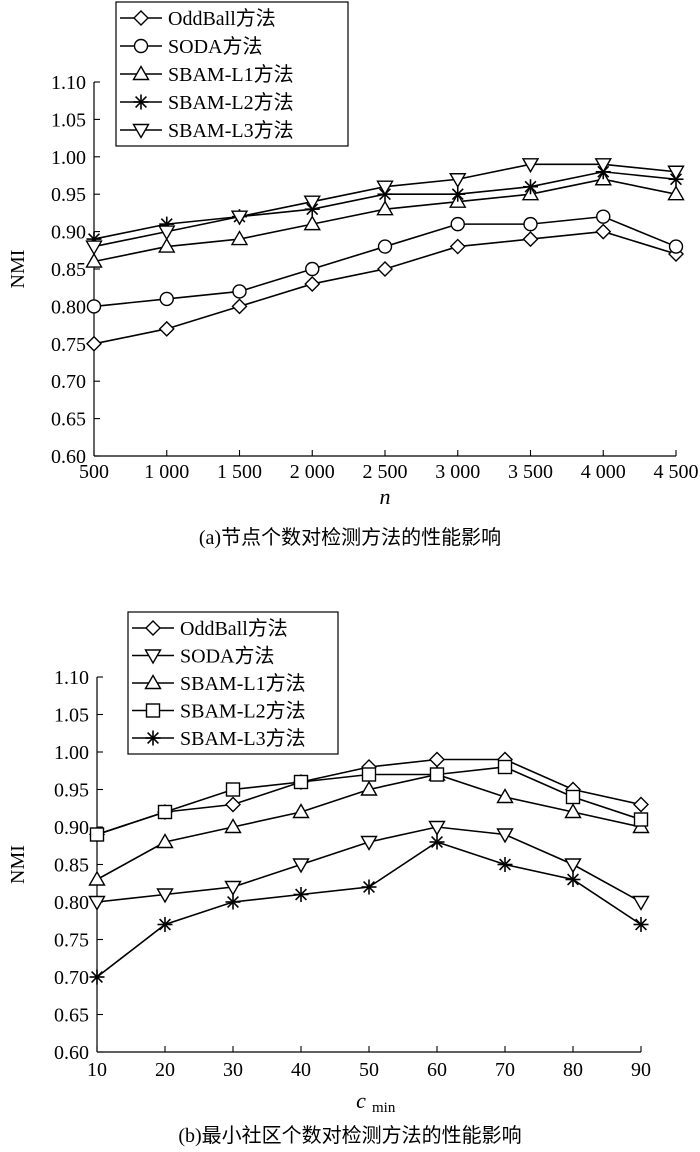  Describe the element at coordinates (505, 1070) in the screenshot. I see `x-tick-label: 70` at that location.